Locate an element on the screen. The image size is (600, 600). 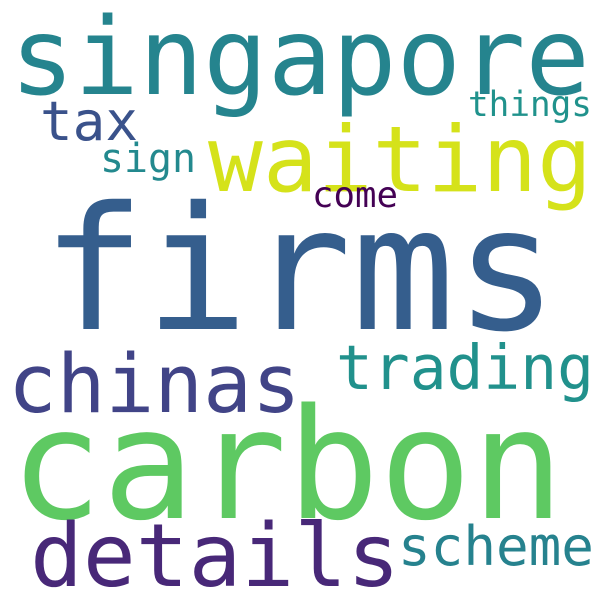
word-sign: sign is located at coordinates (148, 159).